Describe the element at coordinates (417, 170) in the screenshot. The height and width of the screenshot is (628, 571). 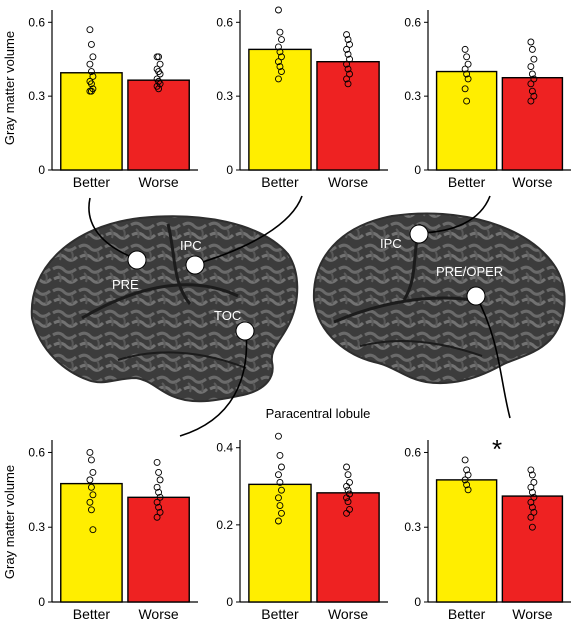
I see `top-right-ytick-label-0: 0` at that location.